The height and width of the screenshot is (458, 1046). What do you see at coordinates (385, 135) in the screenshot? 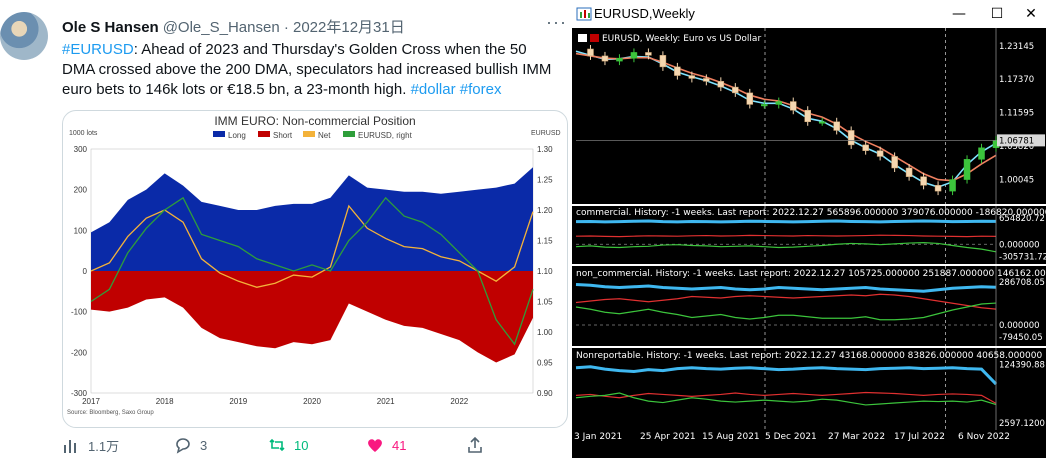
I see `legend-label-3: EURUSD, right` at bounding box center [385, 135].